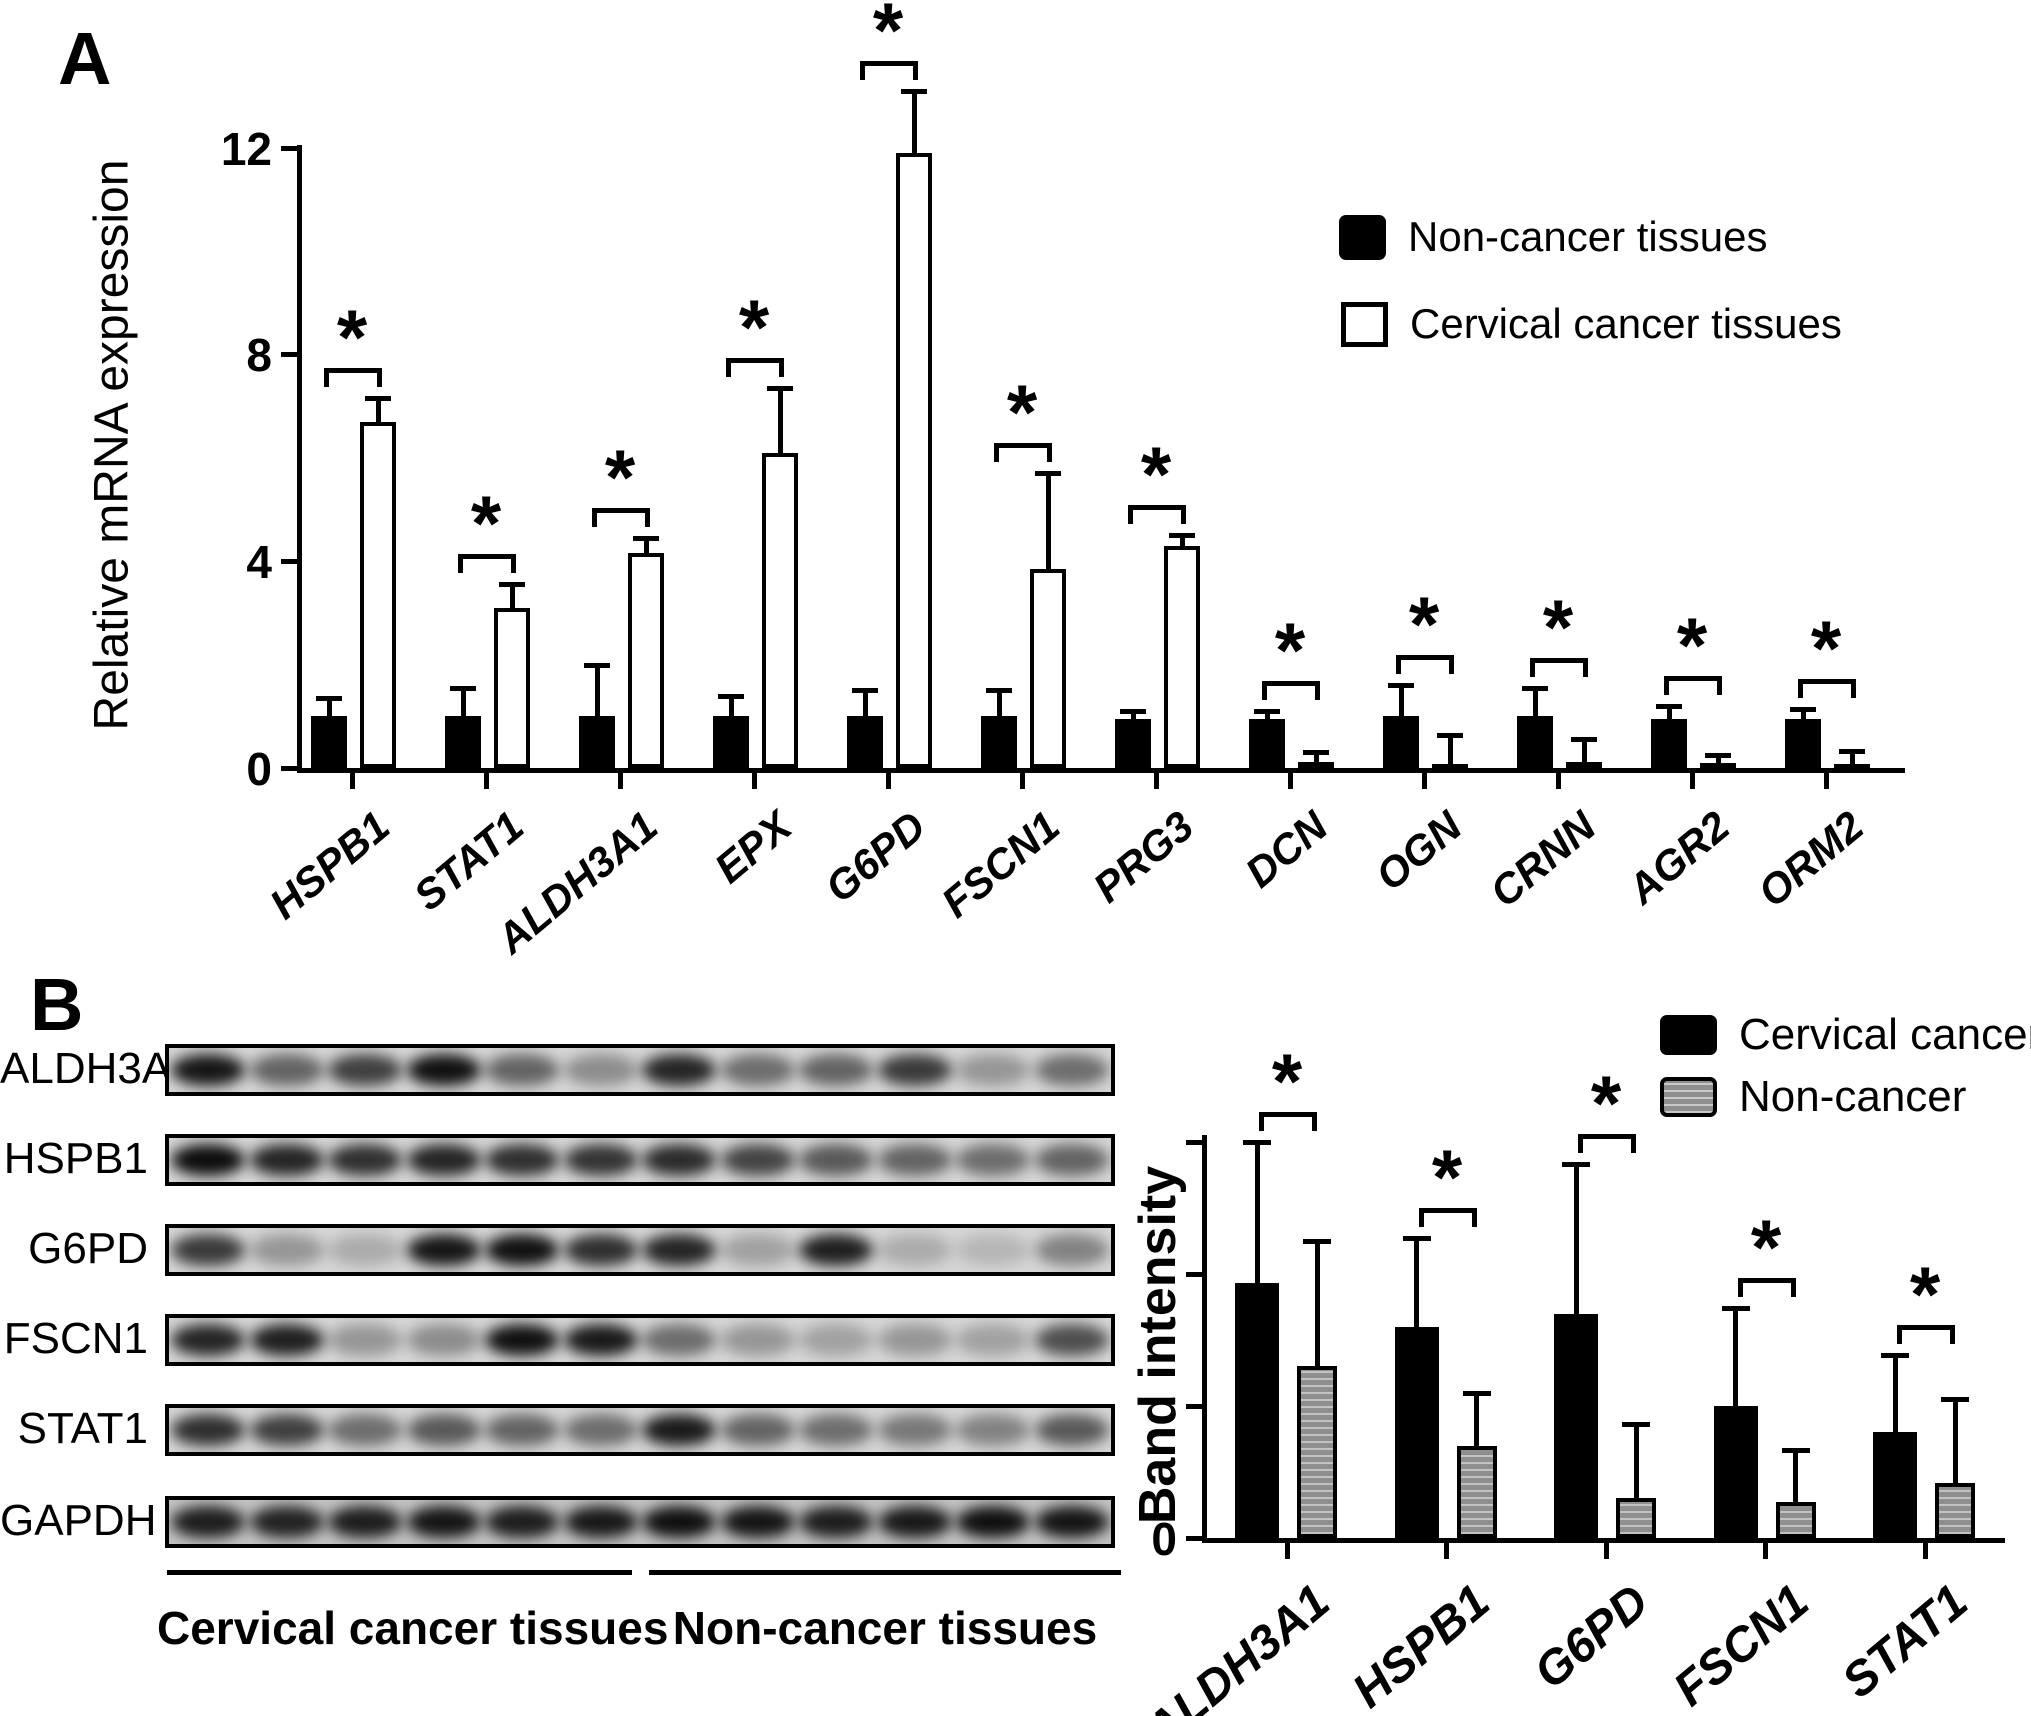  I want to click on x-axis-line, so click(1101, 770).